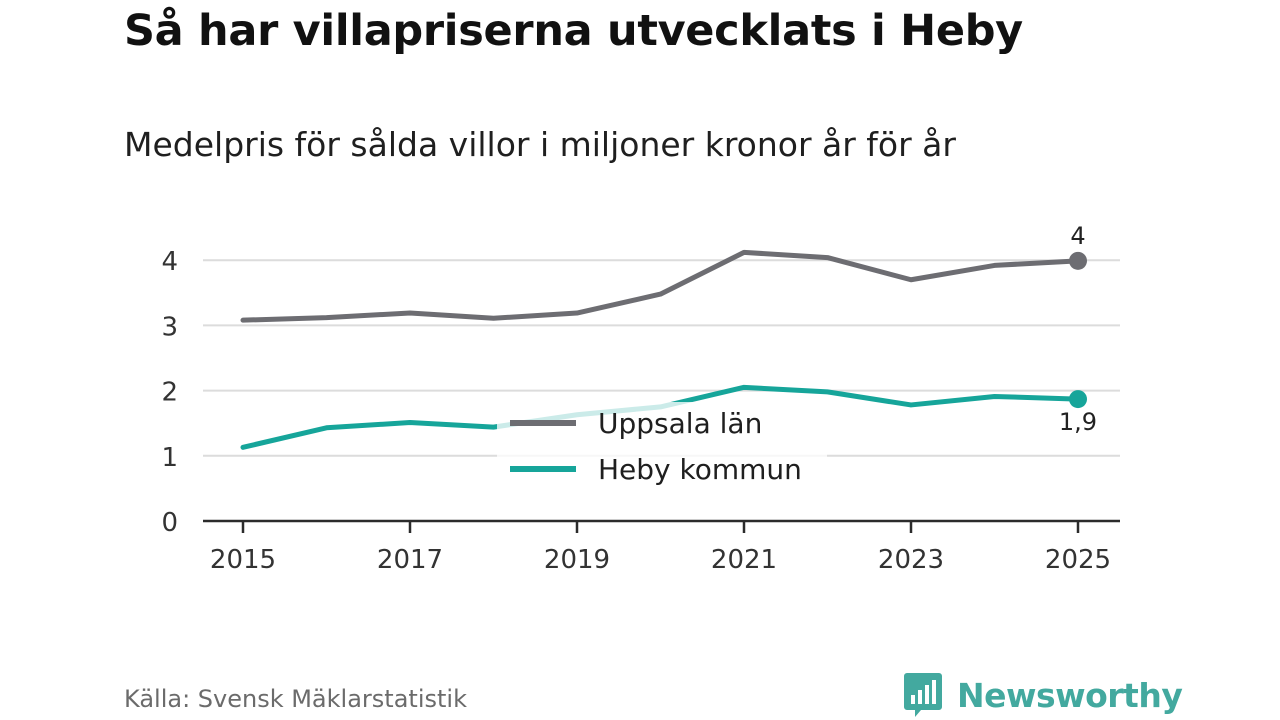 This screenshot has height=720, width=1280. What do you see at coordinates (169, 327) in the screenshot?
I see `y-tick-label: 3` at bounding box center [169, 327].